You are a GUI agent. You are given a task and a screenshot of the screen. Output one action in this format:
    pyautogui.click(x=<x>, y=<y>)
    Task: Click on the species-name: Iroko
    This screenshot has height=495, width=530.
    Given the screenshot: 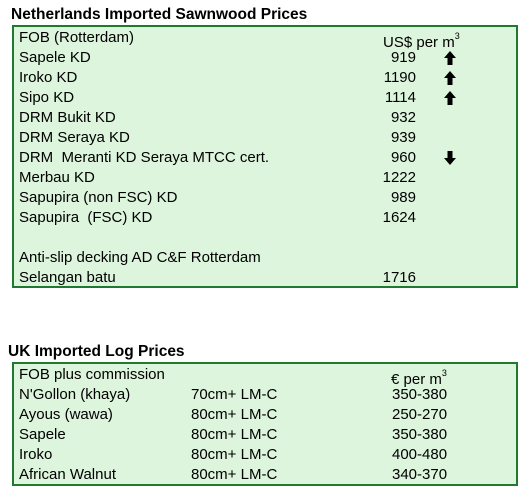 What is the action you would take?
    pyautogui.click(x=36, y=454)
    